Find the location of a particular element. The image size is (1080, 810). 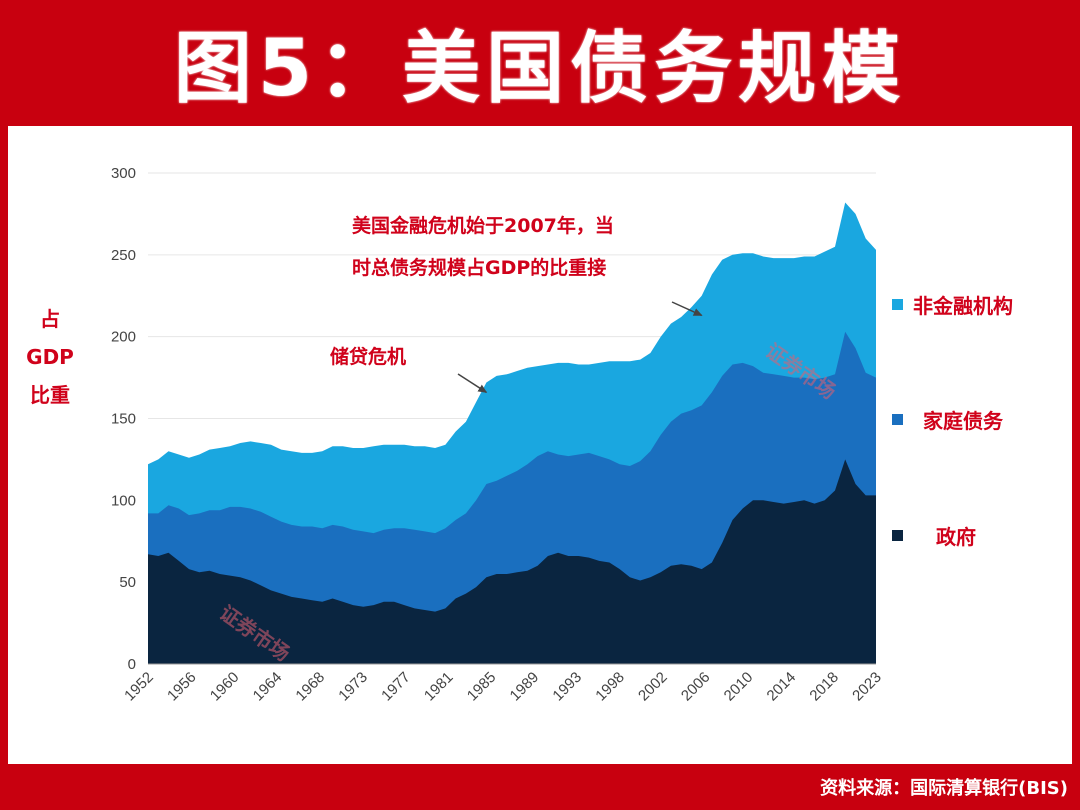

x-tick-label: 1981 is located at coordinates (439, 687).